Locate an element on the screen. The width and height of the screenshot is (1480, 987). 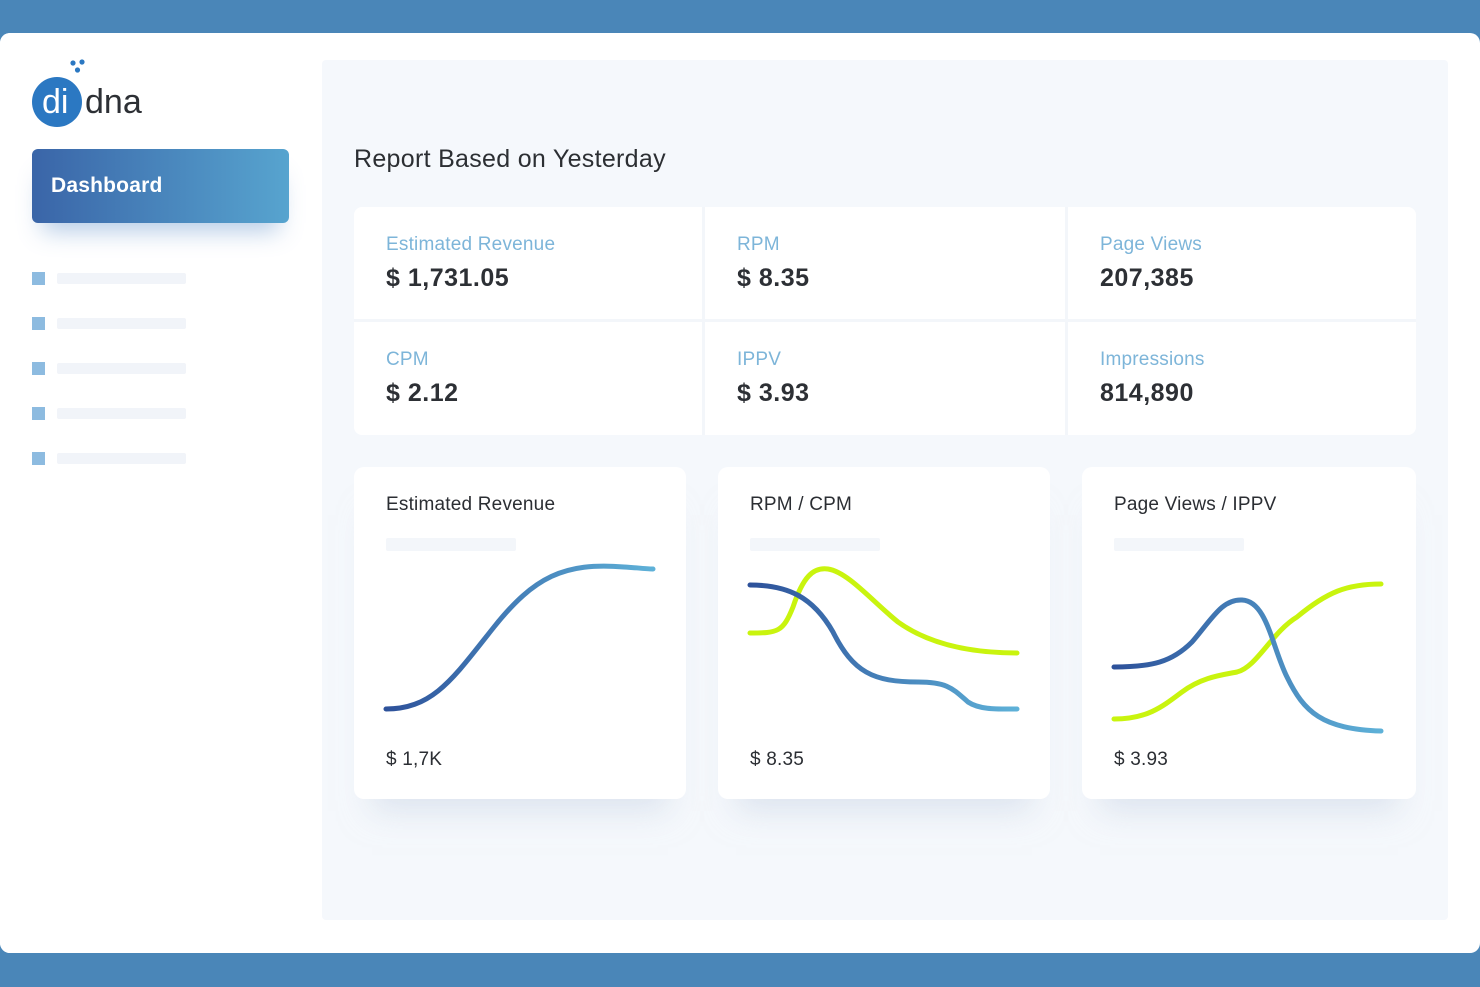
card-title: Page Views / IPPV is located at coordinates (1195, 504).